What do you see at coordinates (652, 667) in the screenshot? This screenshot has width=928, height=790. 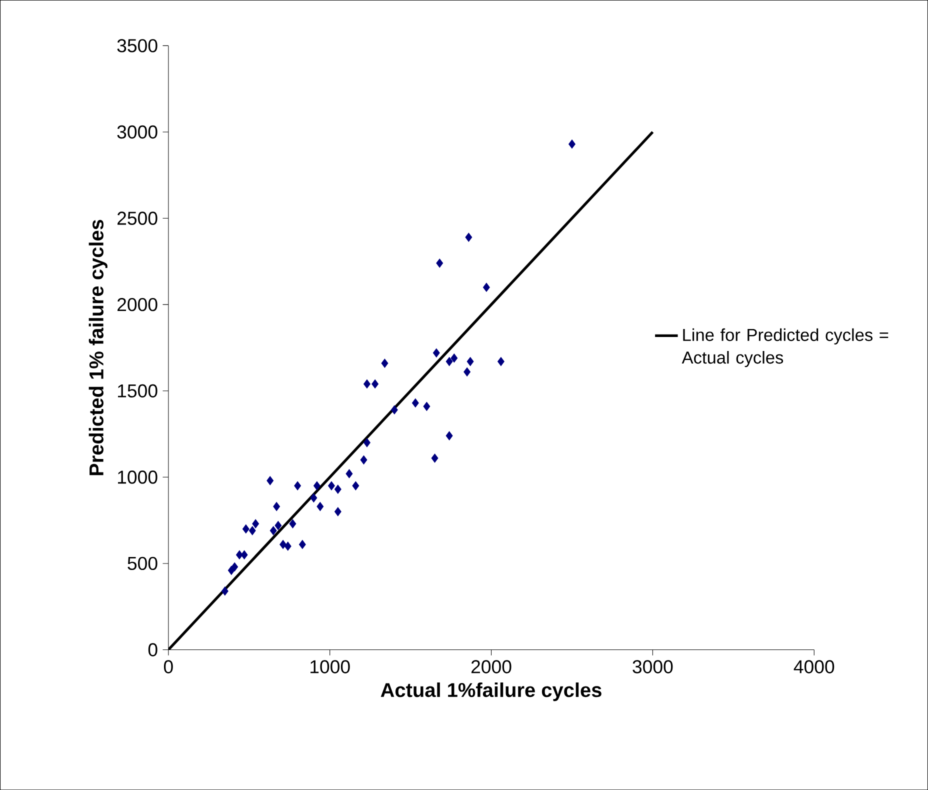 I see `x-tick-label: 3000` at bounding box center [652, 667].